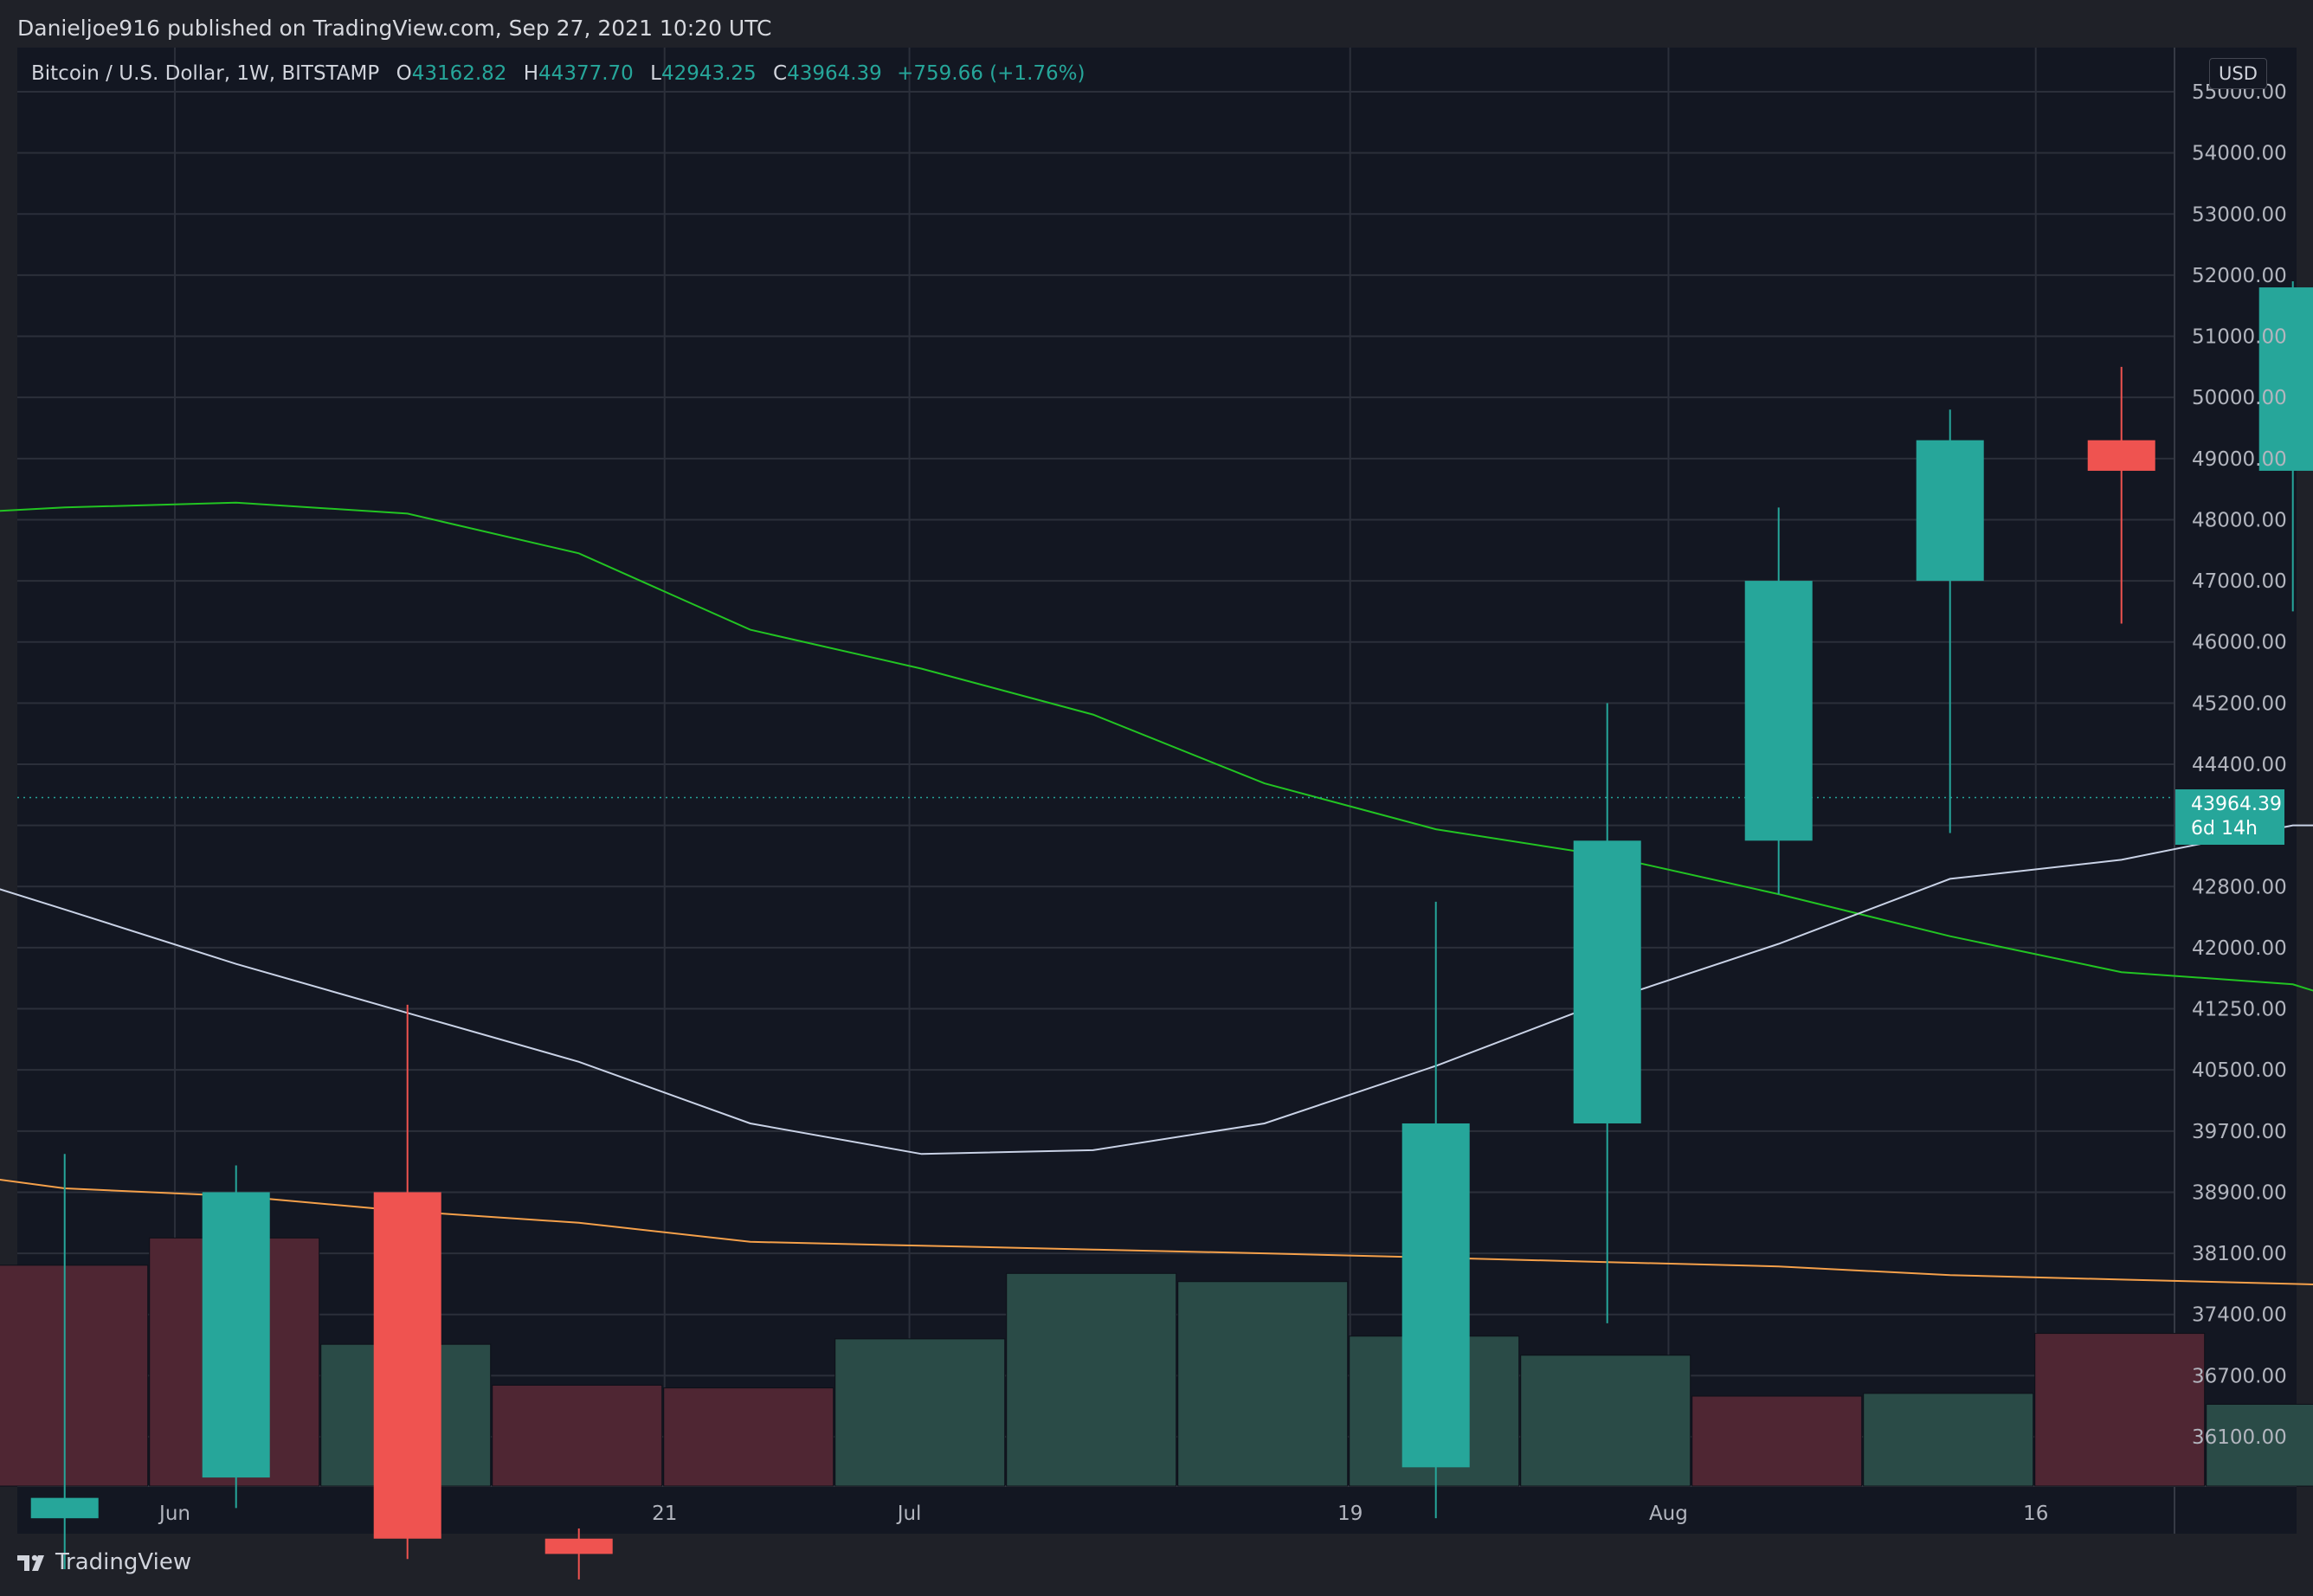 The image size is (2313, 1596). What do you see at coordinates (404, 73) in the screenshot?
I see `open-label: O` at bounding box center [404, 73].